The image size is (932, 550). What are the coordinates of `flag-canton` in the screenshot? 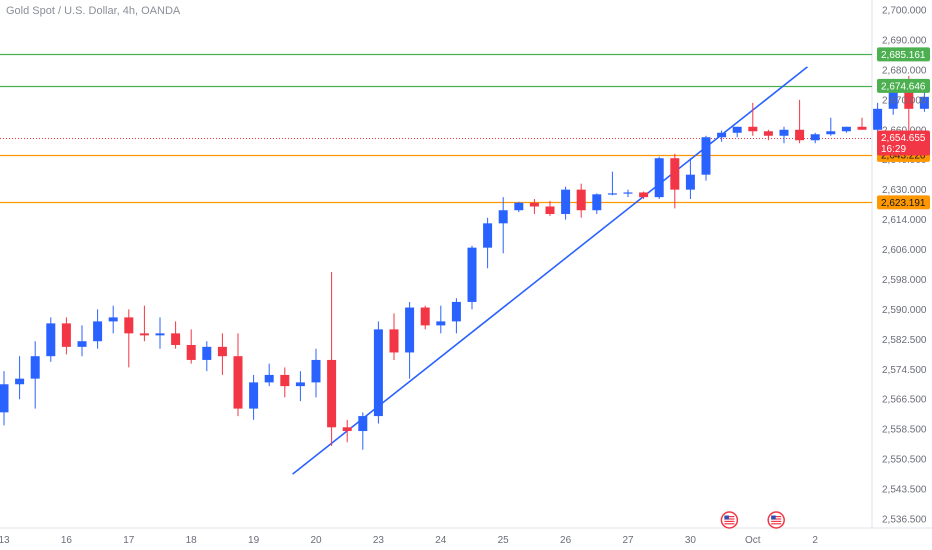 It's located at (726, 517).